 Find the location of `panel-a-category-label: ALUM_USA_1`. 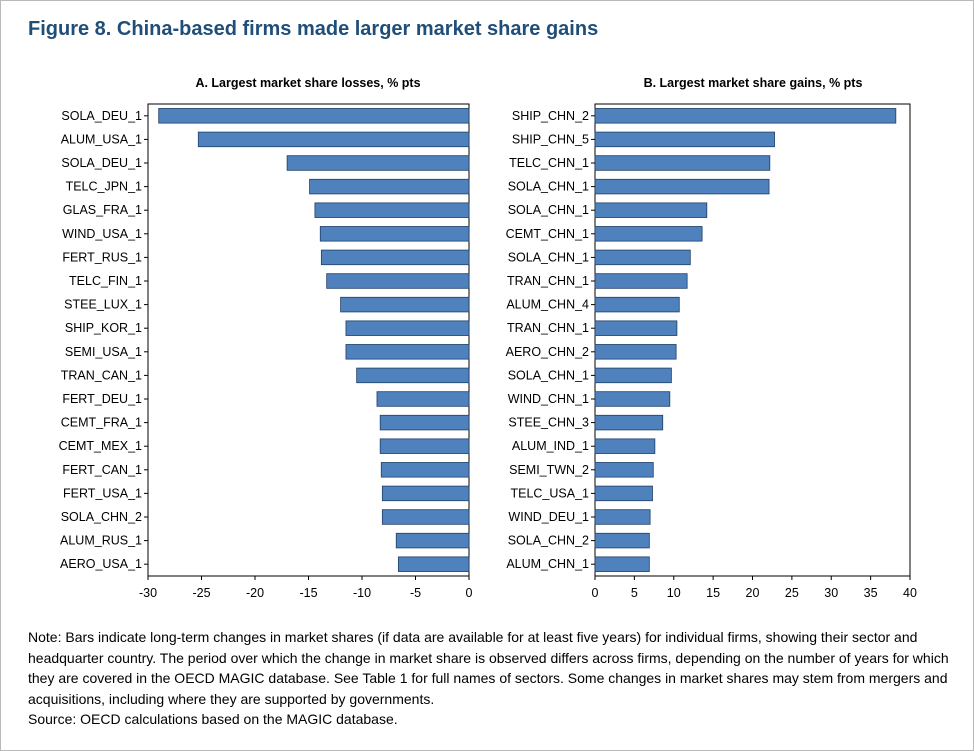

panel-a-category-label: ALUM_USA_1 is located at coordinates (101, 139).